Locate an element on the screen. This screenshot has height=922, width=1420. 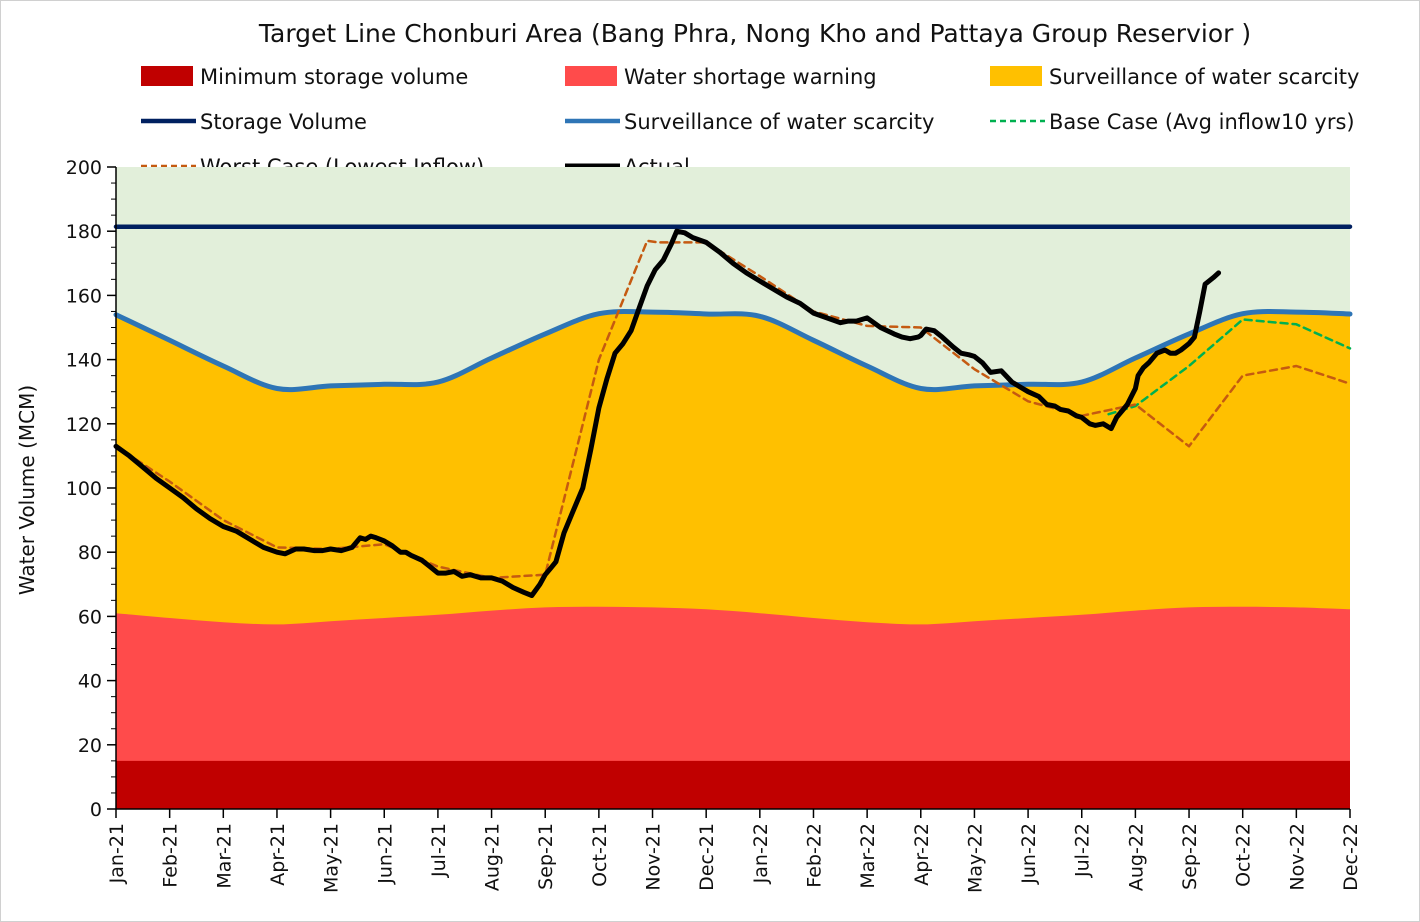
area-minimum-storage-volume is located at coordinates (733, 784).